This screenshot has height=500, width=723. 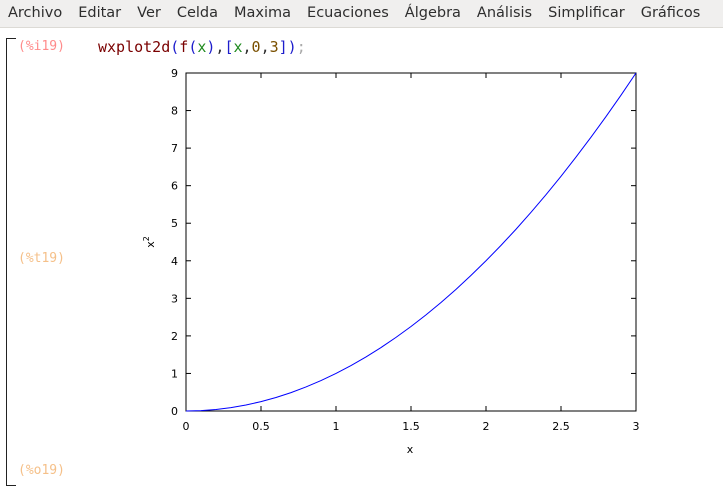 What do you see at coordinates (175, 47) in the screenshot?
I see `command-open-paren: (` at bounding box center [175, 47].